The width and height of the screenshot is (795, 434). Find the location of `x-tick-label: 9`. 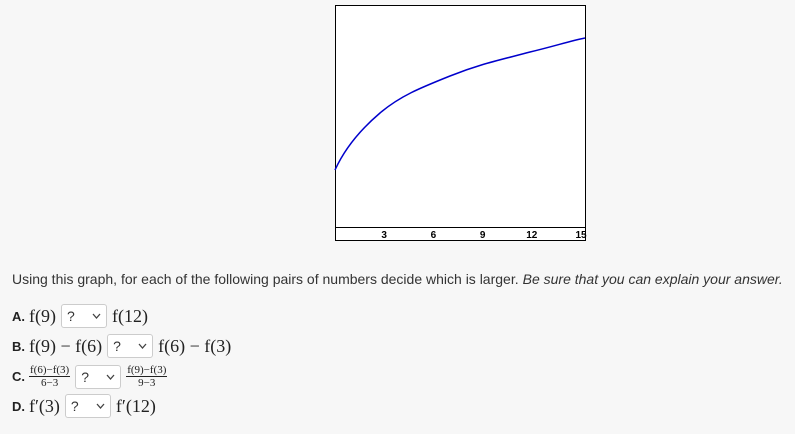

x-tick-label: 9 is located at coordinates (483, 235).